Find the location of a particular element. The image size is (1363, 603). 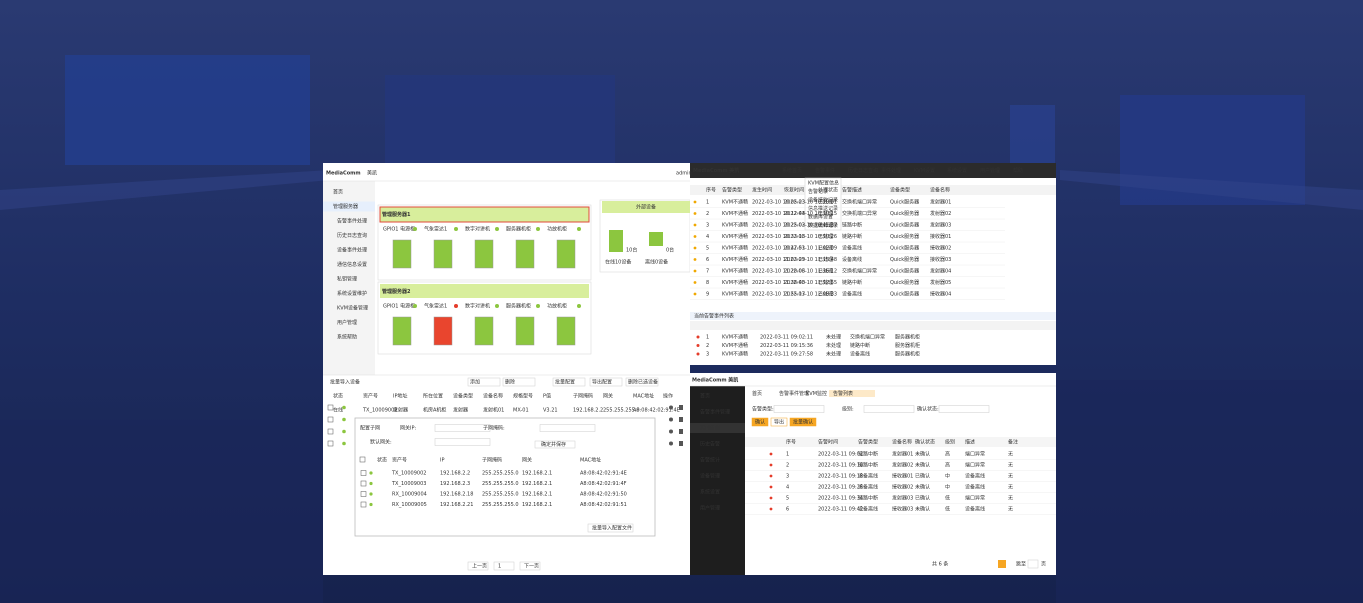

page-label: 1 is located at coordinates (499, 567).